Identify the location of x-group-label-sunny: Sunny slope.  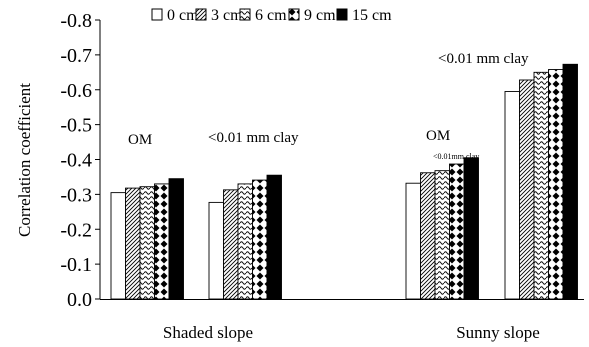
(498, 332).